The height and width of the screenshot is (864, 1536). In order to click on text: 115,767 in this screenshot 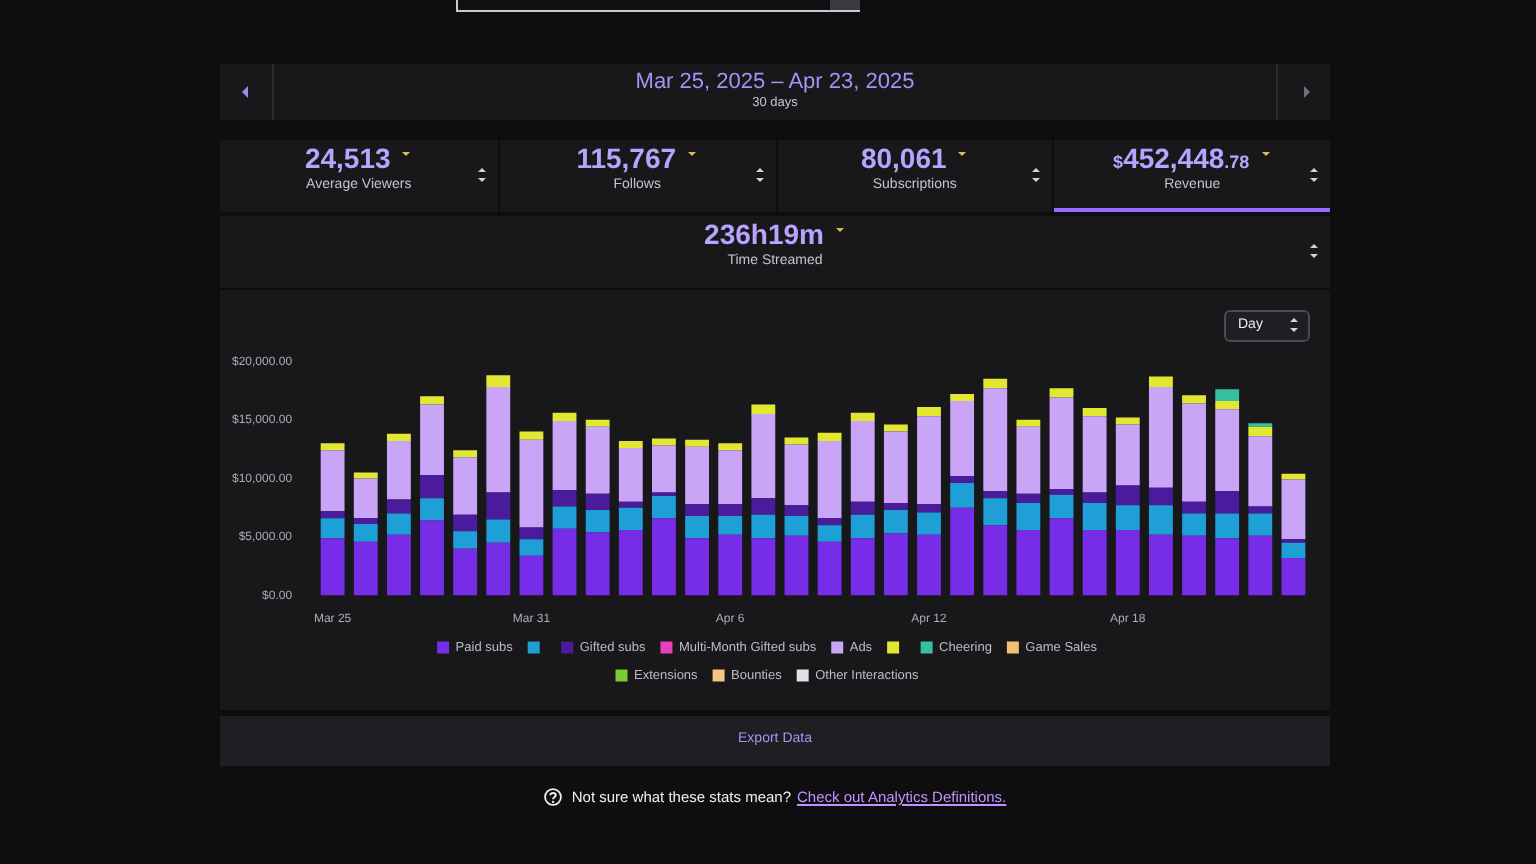, I will do `click(626, 158)`.